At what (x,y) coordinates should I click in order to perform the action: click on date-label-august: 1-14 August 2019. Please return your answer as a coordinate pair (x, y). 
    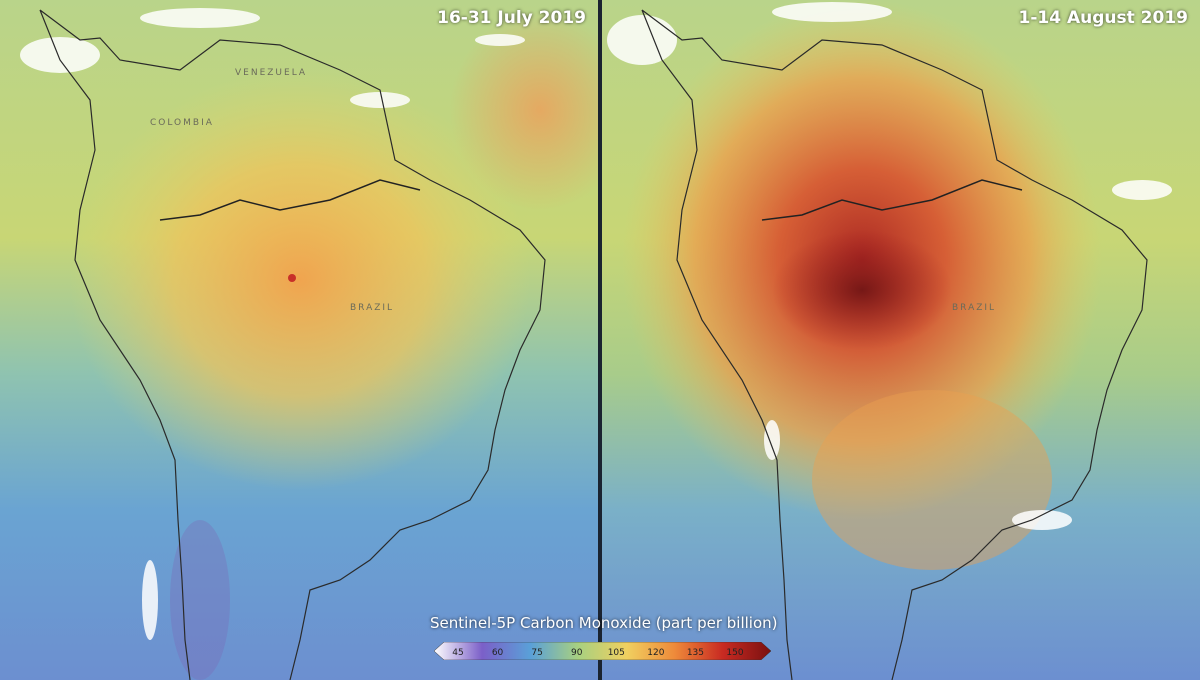
    Looking at the image, I should click on (1103, 18).